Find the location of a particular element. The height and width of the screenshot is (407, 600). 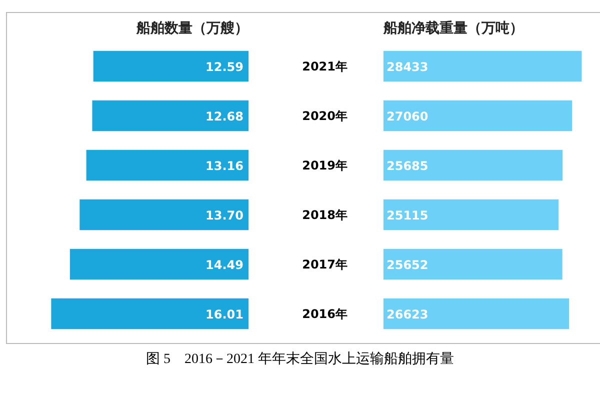

data-label: 13.70 is located at coordinates (225, 215).